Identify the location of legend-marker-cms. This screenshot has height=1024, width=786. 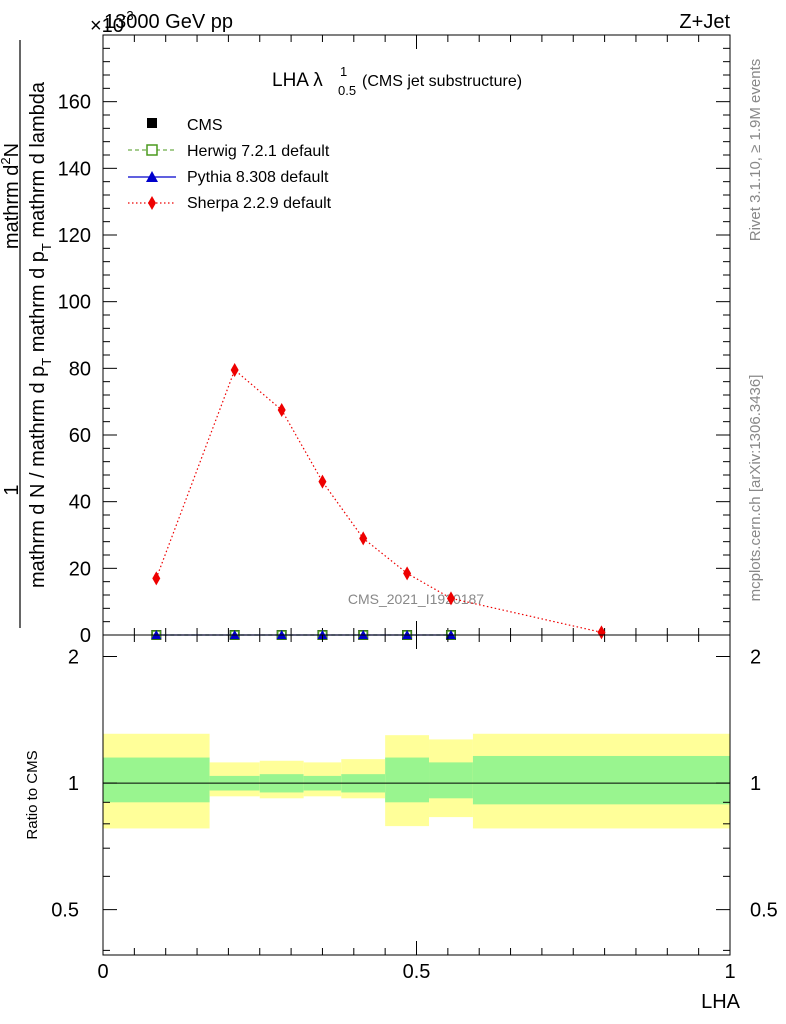
(152, 123).